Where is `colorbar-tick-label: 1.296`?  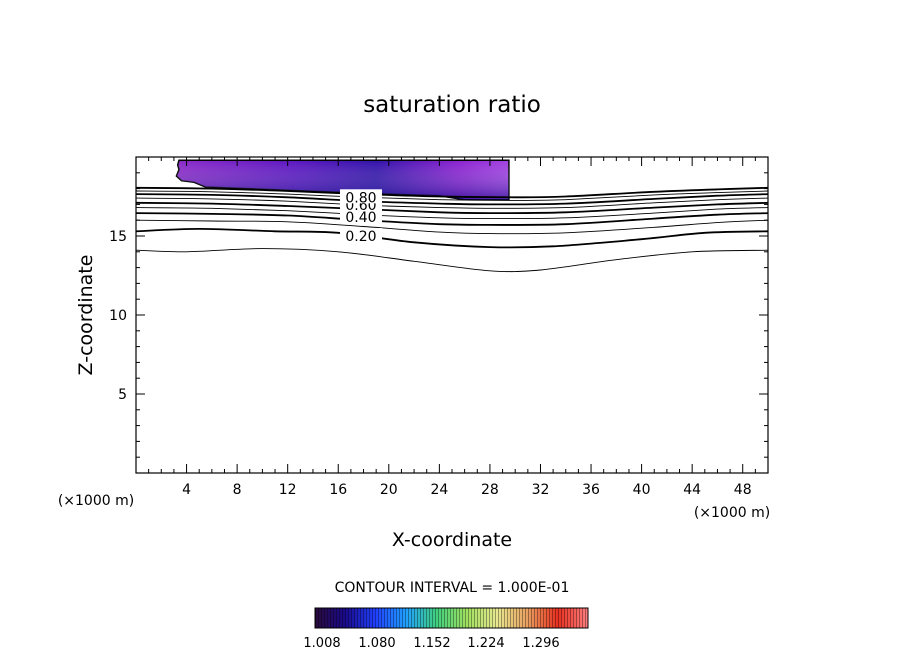
colorbar-tick-label: 1.296 is located at coordinates (540, 643).